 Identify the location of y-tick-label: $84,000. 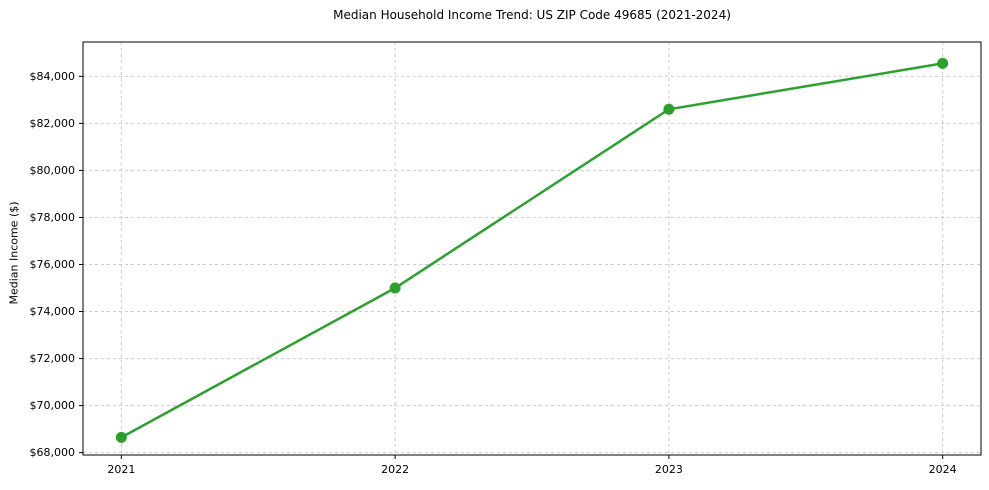
(53, 76).